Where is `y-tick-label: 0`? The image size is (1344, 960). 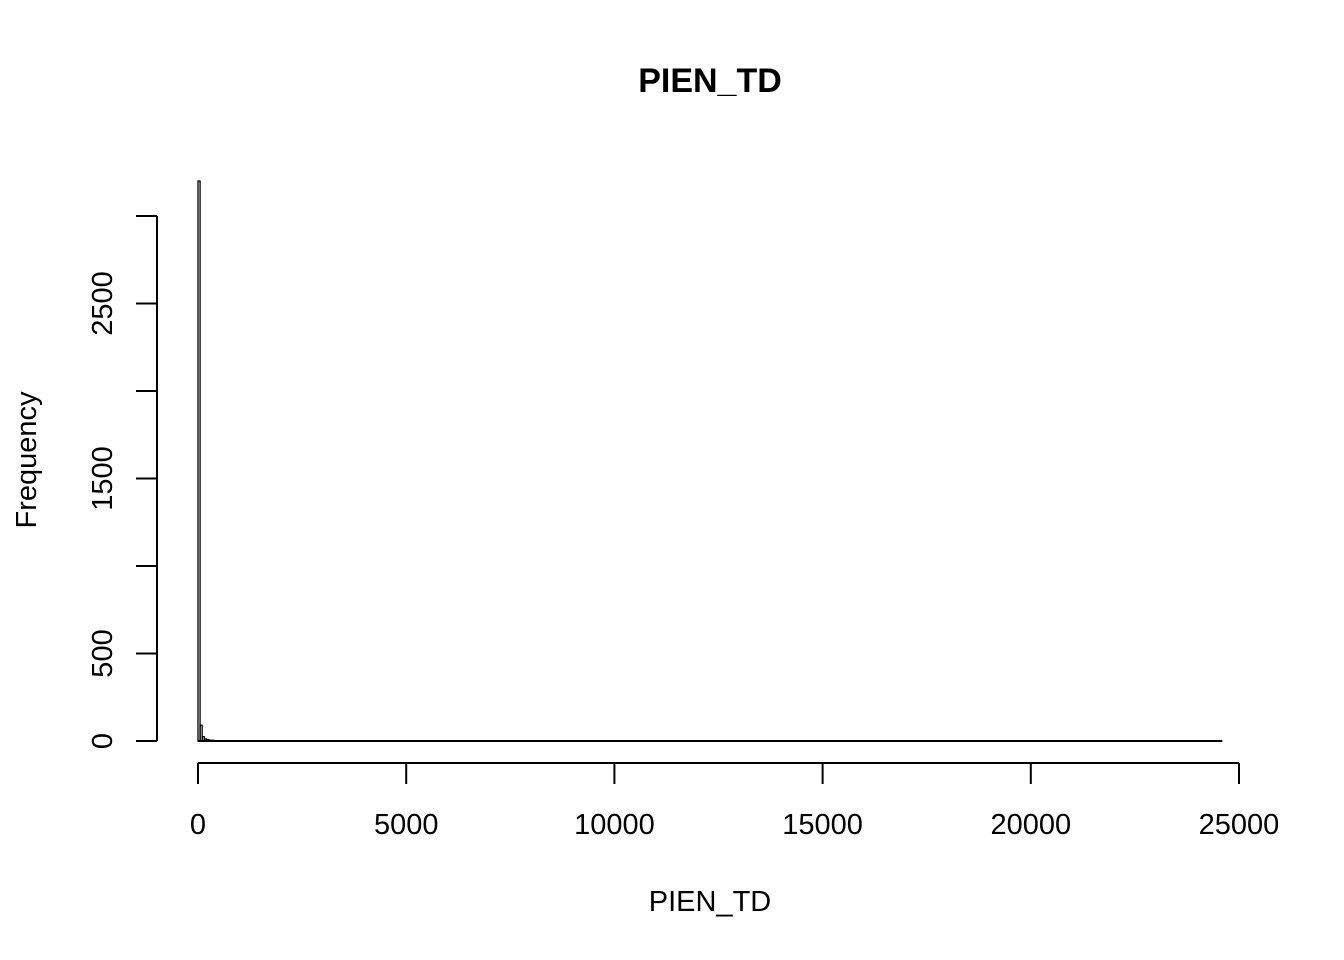
y-tick-label: 0 is located at coordinates (103, 741).